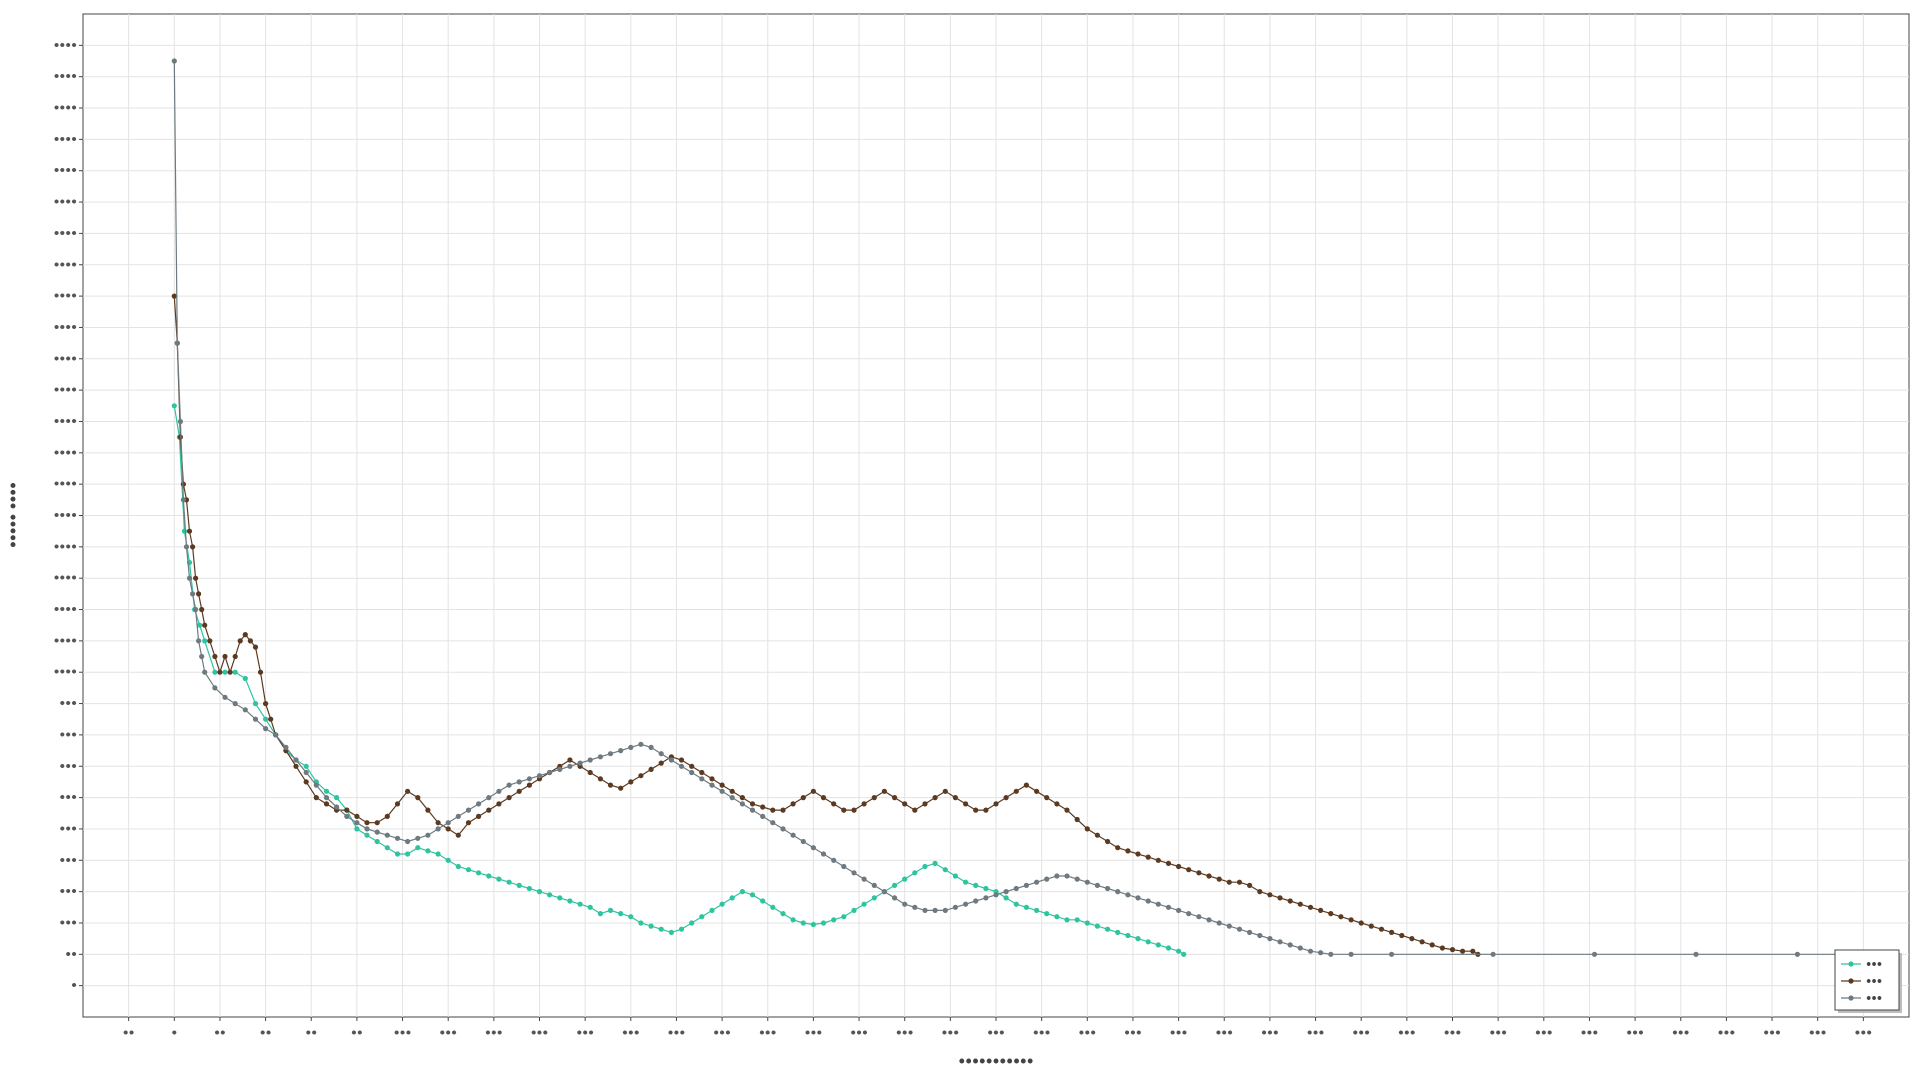 Image resolution: width=1920 pixels, height=1080 pixels. I want to click on legend-label: ꔷꔷꔷ, so click(1874, 981).